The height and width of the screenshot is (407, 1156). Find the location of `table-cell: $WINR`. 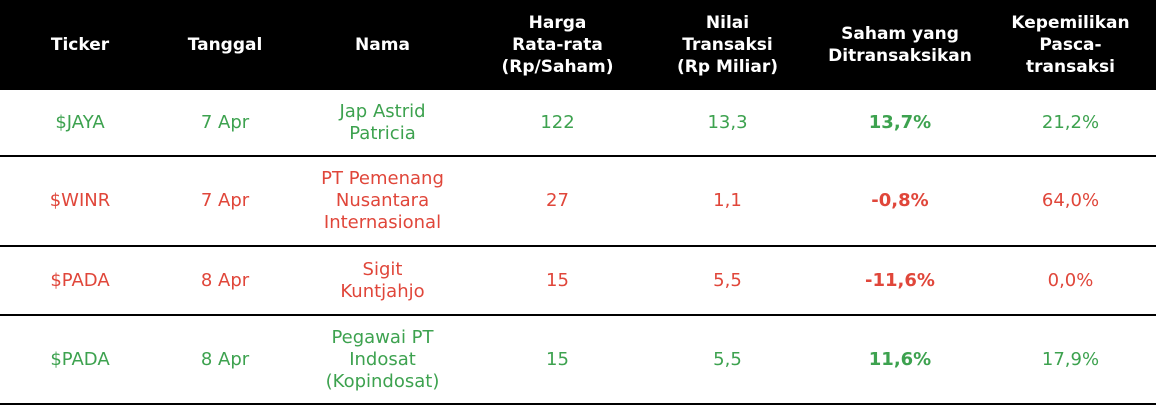

table-cell: $WINR is located at coordinates (80, 200).